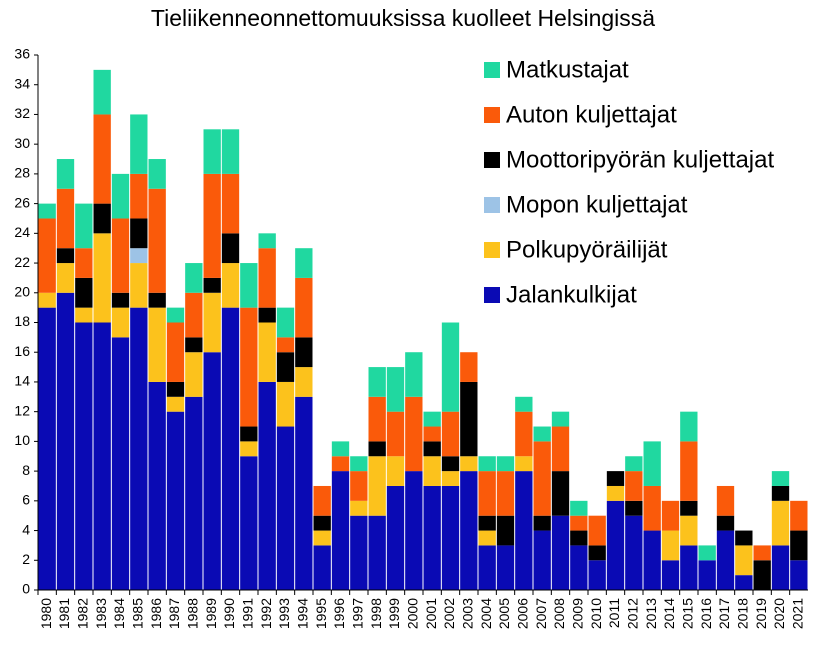 This screenshot has height=655, width=817. Describe the element at coordinates (394, 613) in the screenshot. I see `x-tick-label: 1999` at that location.